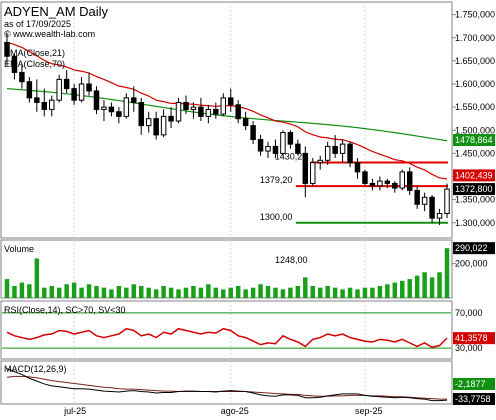 The height and width of the screenshot is (420, 496). I want to click on rsi-value-tag: 41,3578, so click(471, 338).